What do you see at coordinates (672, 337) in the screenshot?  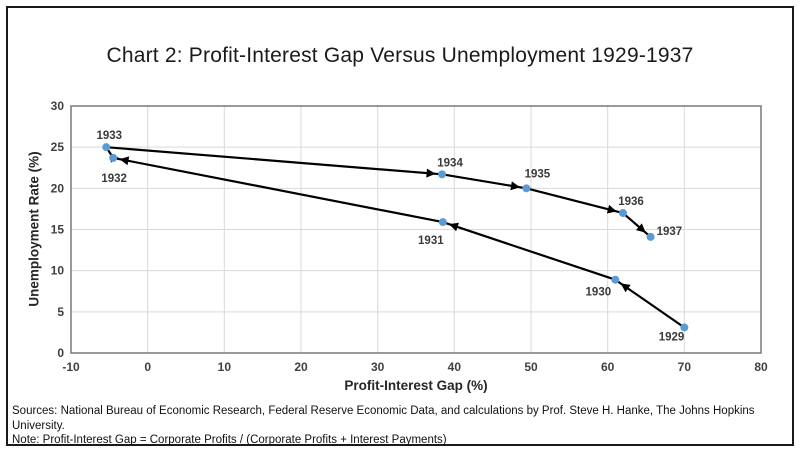 I see `data-point-label-1929: 1929` at bounding box center [672, 337].